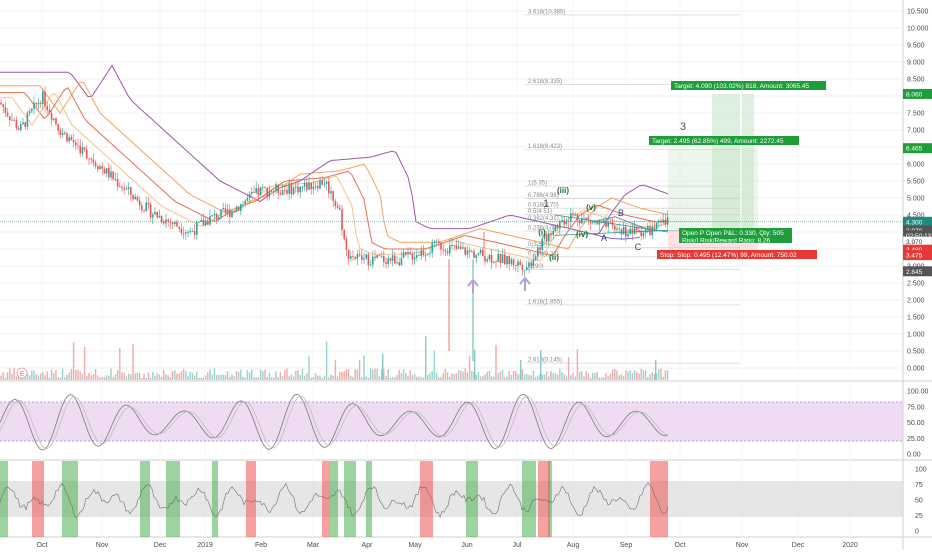 The image size is (932, 555). I want to click on fib-level-label: 2.618(0.145), so click(545, 361).